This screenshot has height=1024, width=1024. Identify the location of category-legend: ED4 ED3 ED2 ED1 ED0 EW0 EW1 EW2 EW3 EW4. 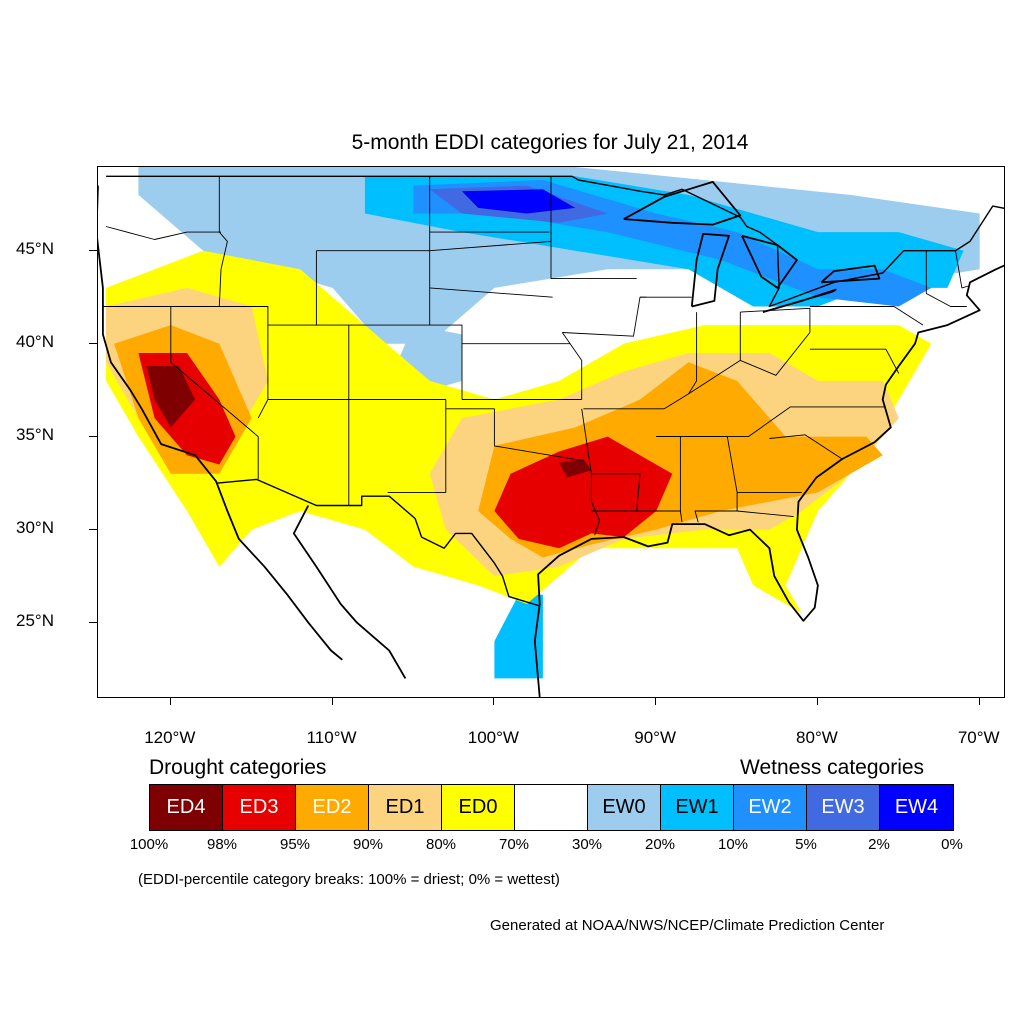
(551, 807).